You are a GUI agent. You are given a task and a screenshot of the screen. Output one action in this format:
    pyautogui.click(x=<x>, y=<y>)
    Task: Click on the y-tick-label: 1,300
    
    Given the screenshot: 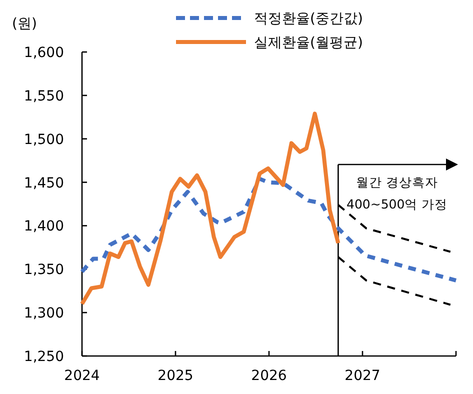 What is the action you would take?
    pyautogui.click(x=44, y=314)
    